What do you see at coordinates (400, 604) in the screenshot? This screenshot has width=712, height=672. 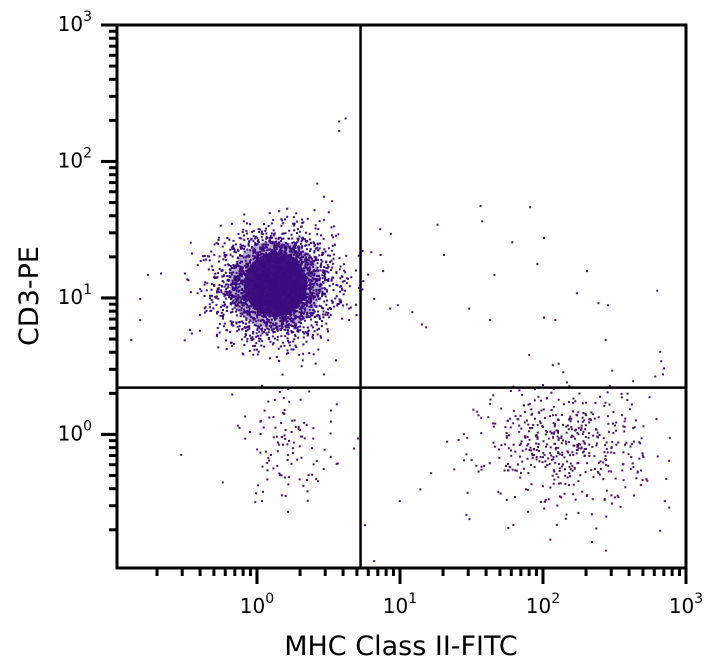 I see `x-tick-label: 10¹` at bounding box center [400, 604].